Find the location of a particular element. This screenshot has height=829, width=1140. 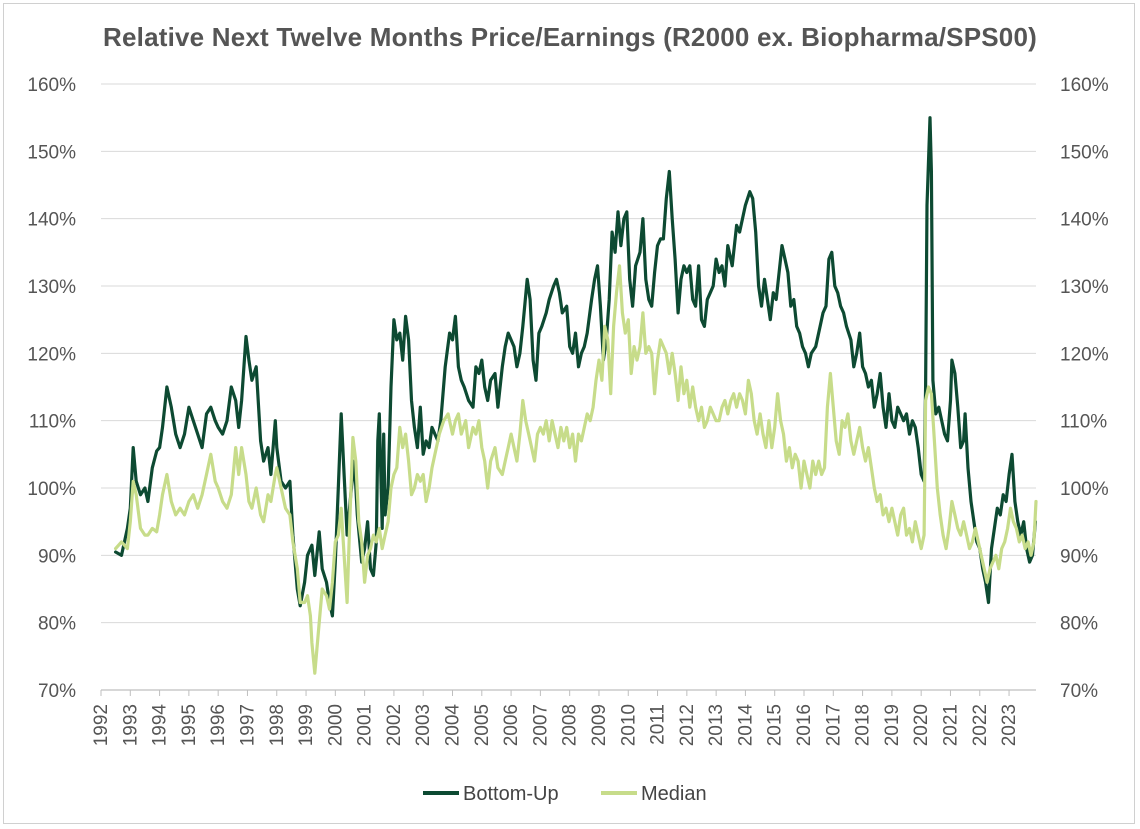

y-axis-right: 70% 80% 90% 100% 110% 120% 130% 140% 150% 160% is located at coordinates (1084, 388).